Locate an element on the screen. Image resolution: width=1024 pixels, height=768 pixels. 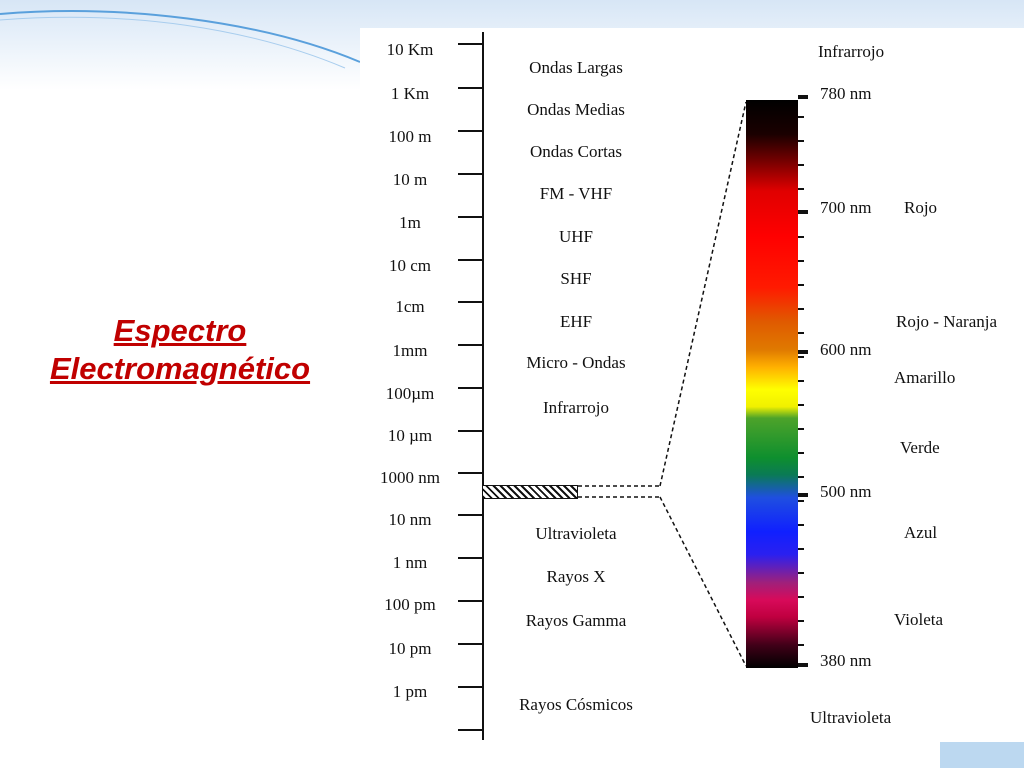
scale-label-10cm: 10 cm is located at coordinates (410, 265).